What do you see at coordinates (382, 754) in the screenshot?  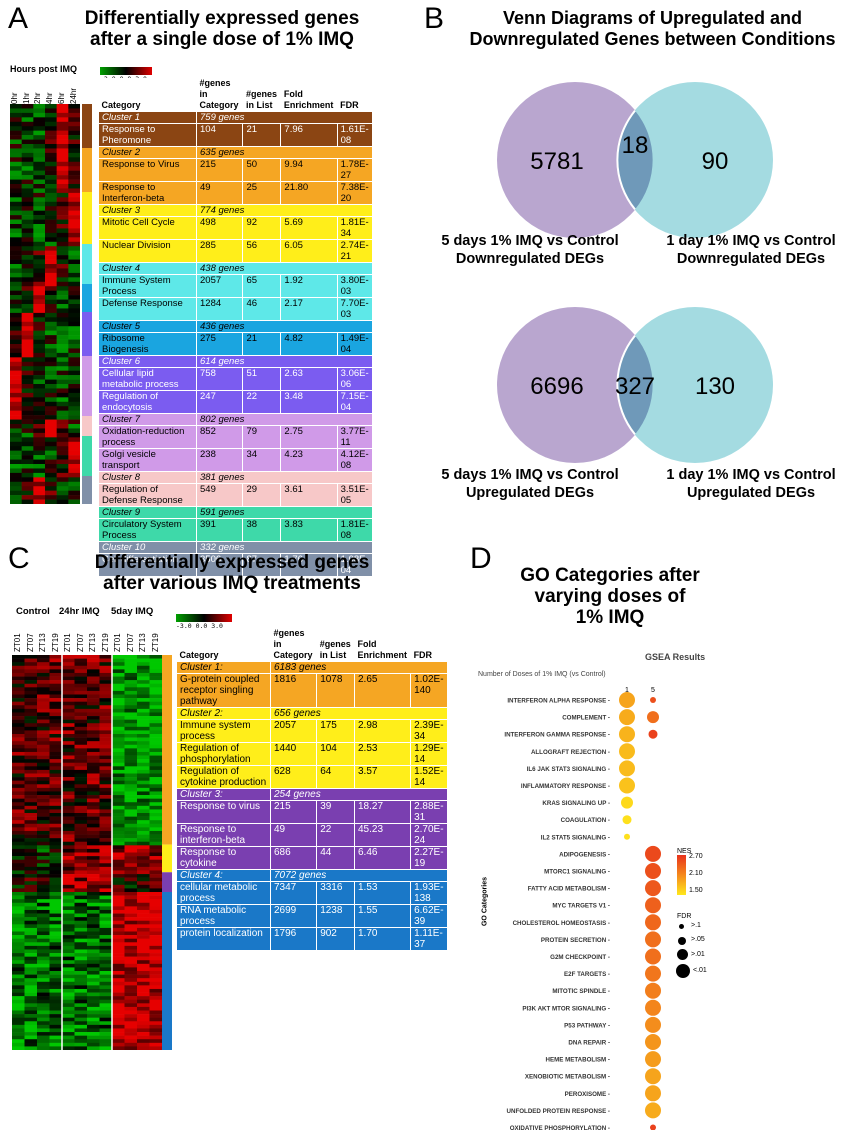 I see `table-cell: 2.53` at bounding box center [382, 754].